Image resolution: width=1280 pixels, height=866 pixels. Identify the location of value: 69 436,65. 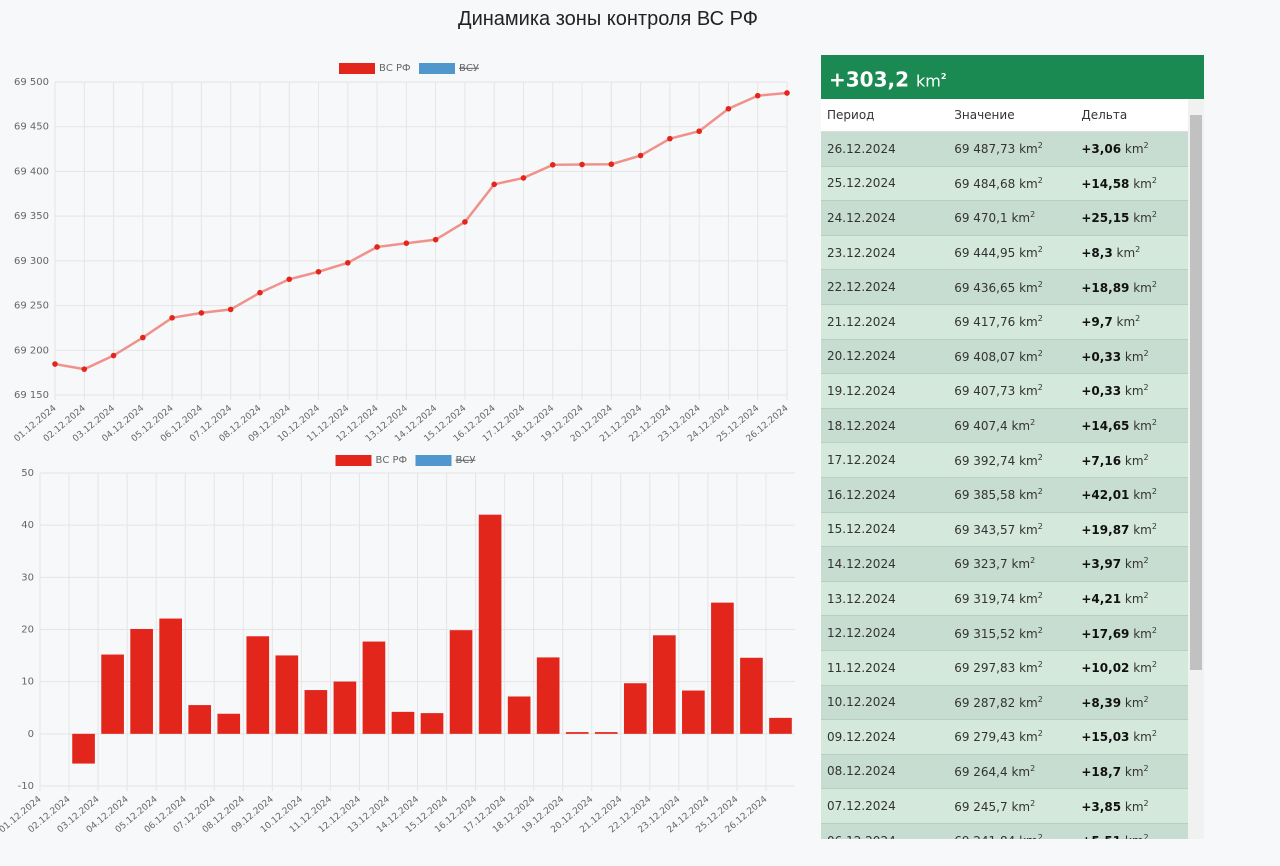
(985, 287).